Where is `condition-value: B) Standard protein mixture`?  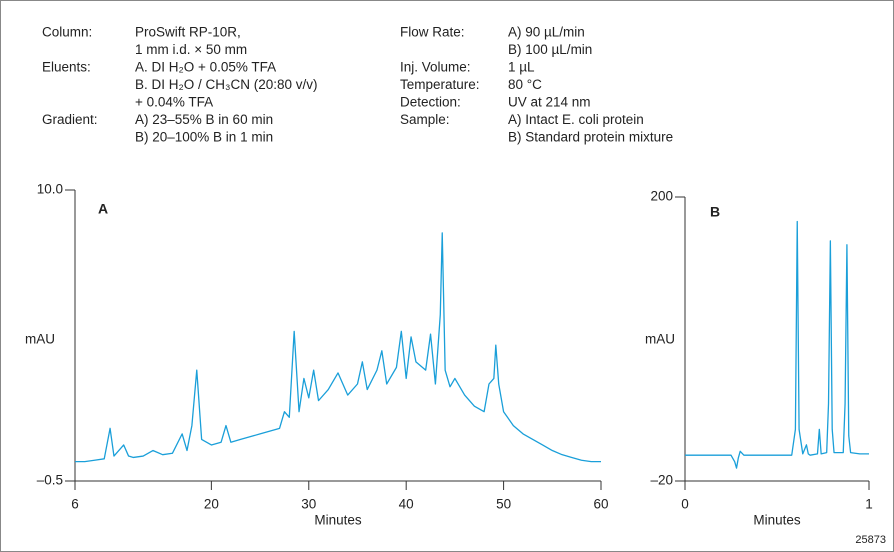 condition-value: B) Standard protein mixture is located at coordinates (590, 137).